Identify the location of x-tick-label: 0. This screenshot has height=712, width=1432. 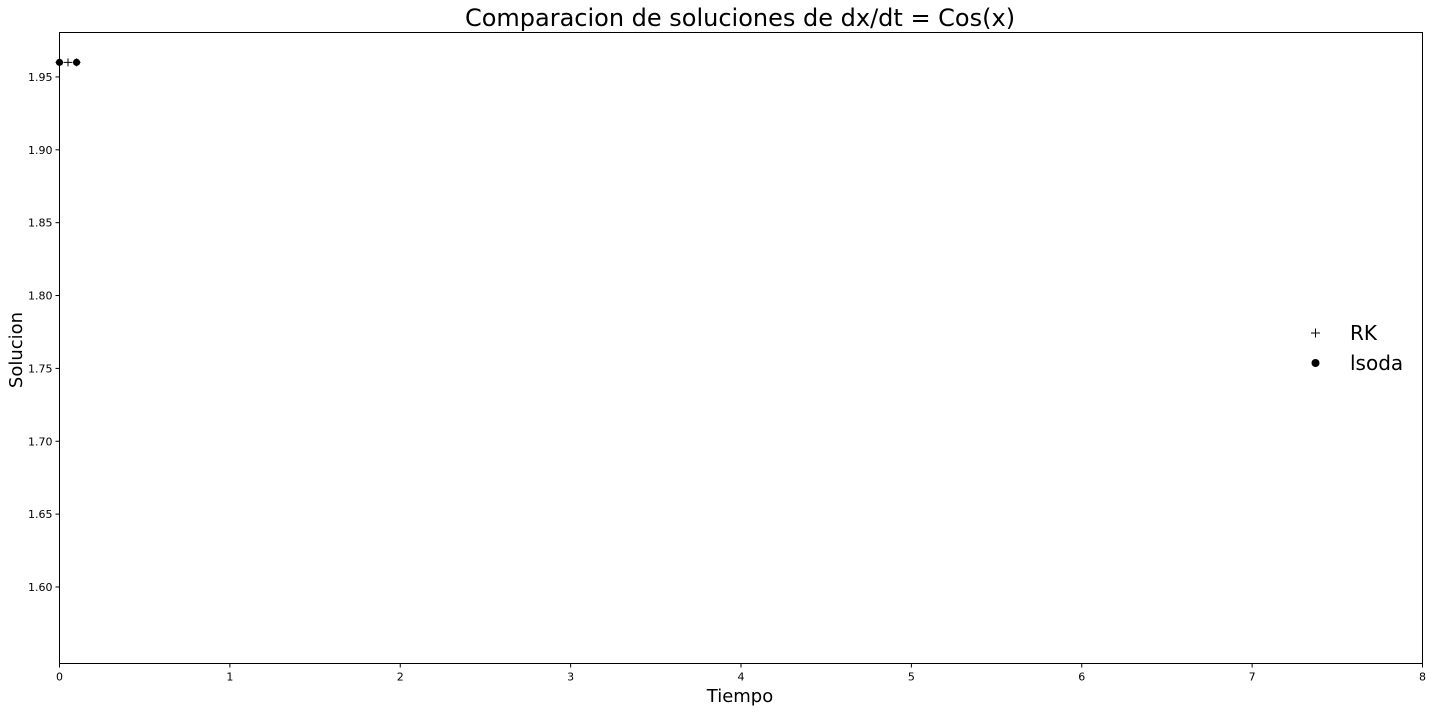
(59, 677).